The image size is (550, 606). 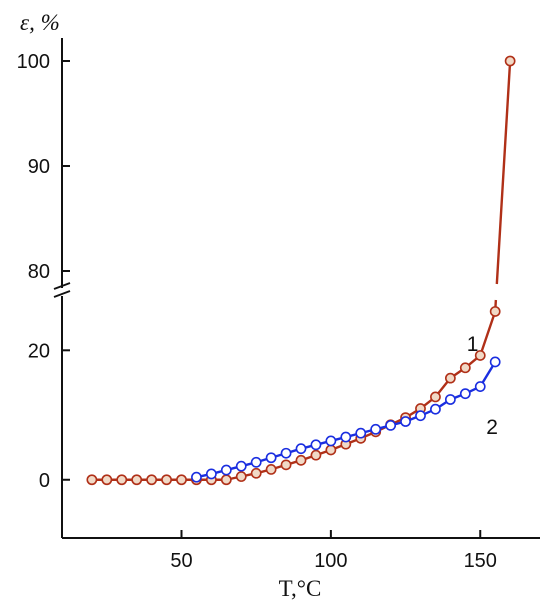 I want to click on x-axis-title: T,°C, so click(x=300, y=588).